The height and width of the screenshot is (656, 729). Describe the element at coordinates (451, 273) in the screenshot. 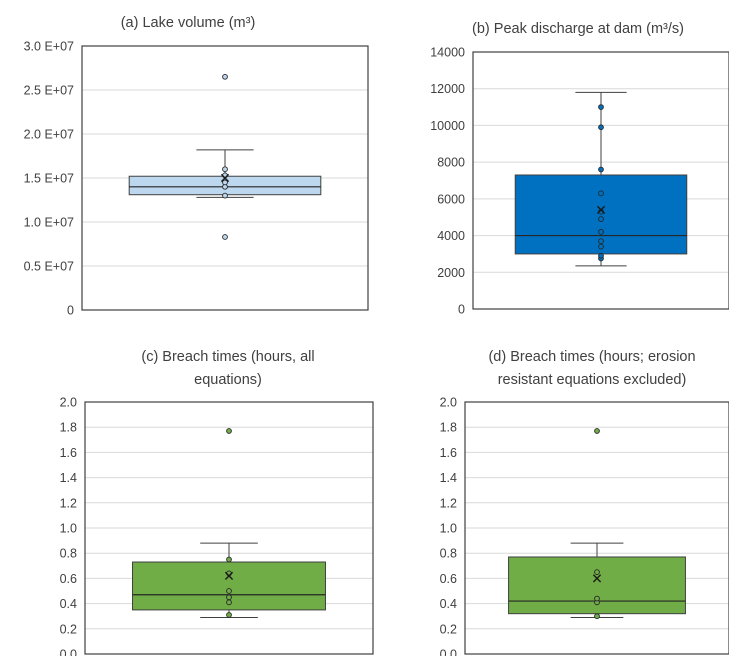

I see `peak-discharge-y-tick-label: 2000` at that location.